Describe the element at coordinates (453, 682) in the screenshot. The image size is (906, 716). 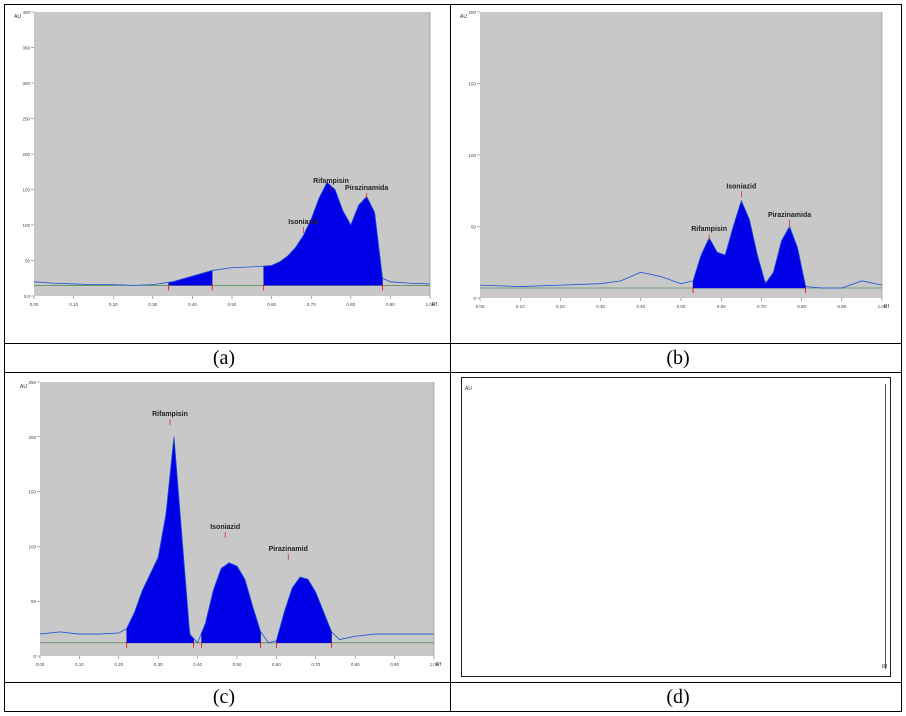
I see `divider-row2-caption` at that location.